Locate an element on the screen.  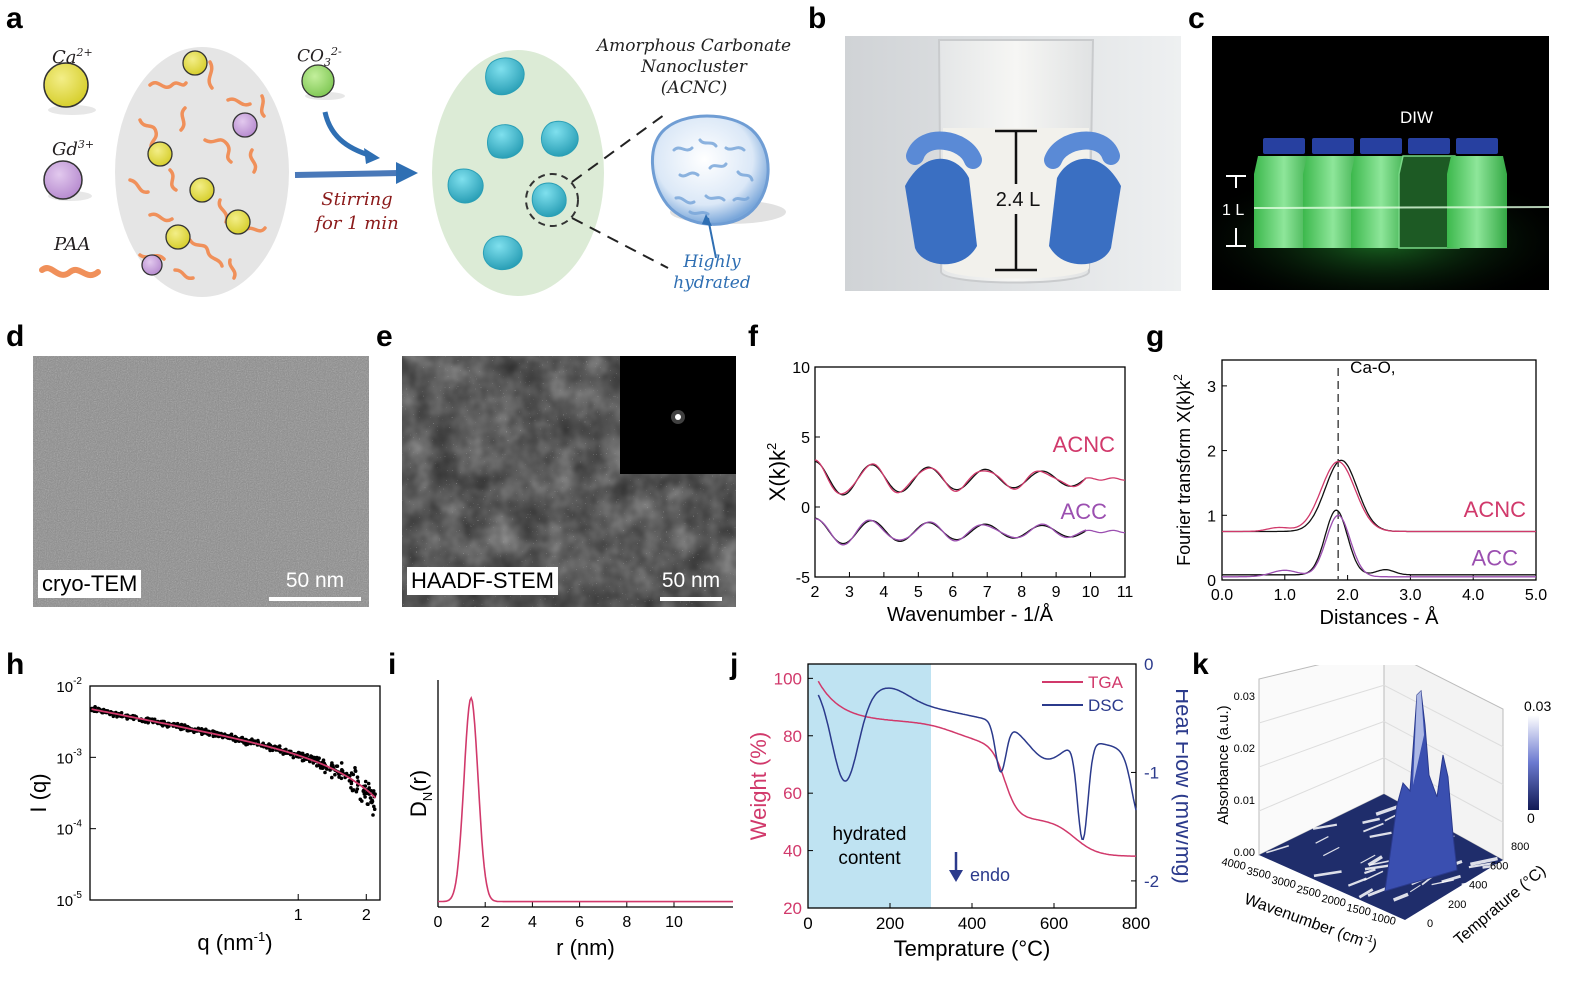
chart-k-colorbar-min: 0 is located at coordinates (1531, 818).